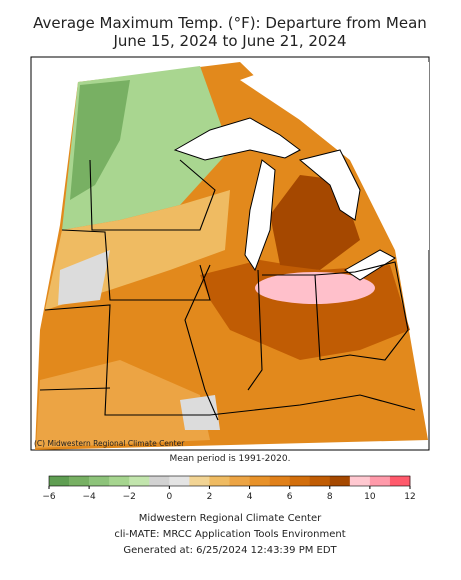 Image resolution: width=461 pixels, height=580 pixels. What do you see at coordinates (49, 497) in the screenshot?
I see `colorbar-tick-label: −6` at bounding box center [49, 497].